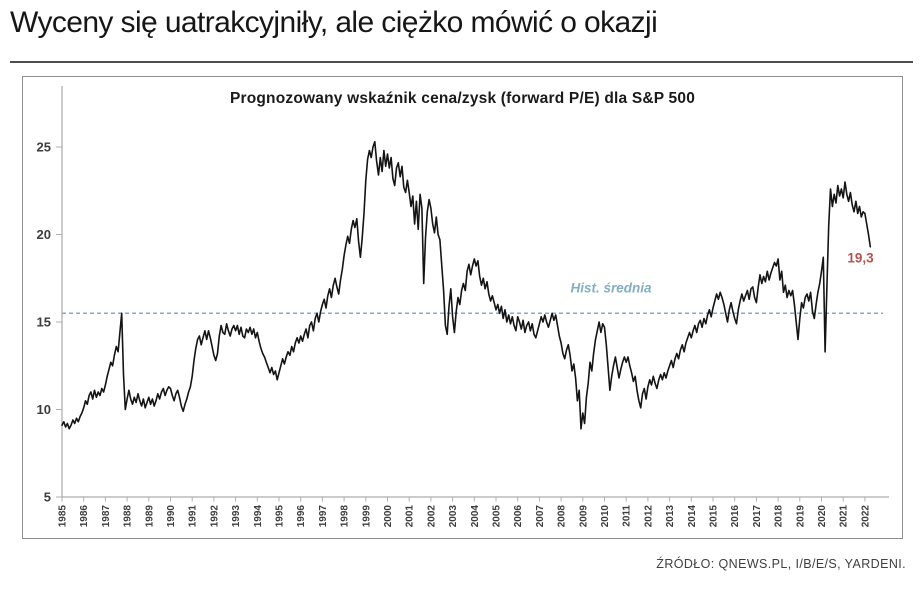 The image size is (924, 593). I want to click on x-axis-tick-label: 2002, so click(431, 516).